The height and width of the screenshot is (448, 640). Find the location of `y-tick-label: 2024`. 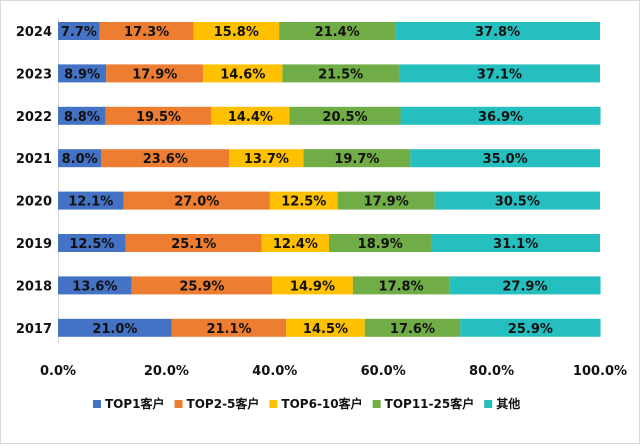

y-tick-label: 2024 is located at coordinates (34, 32).